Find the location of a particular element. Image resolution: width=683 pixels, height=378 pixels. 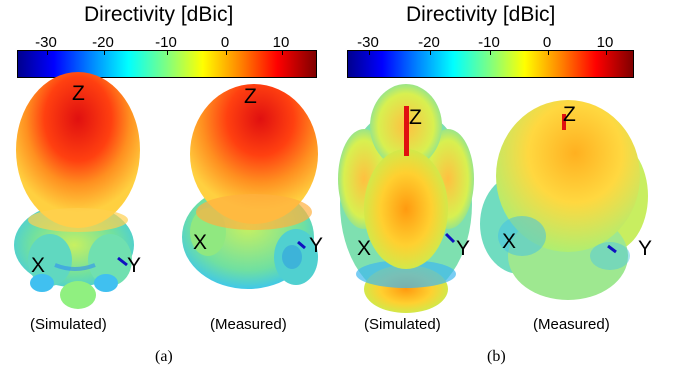

panel-caption: (a) is located at coordinates (164, 356).